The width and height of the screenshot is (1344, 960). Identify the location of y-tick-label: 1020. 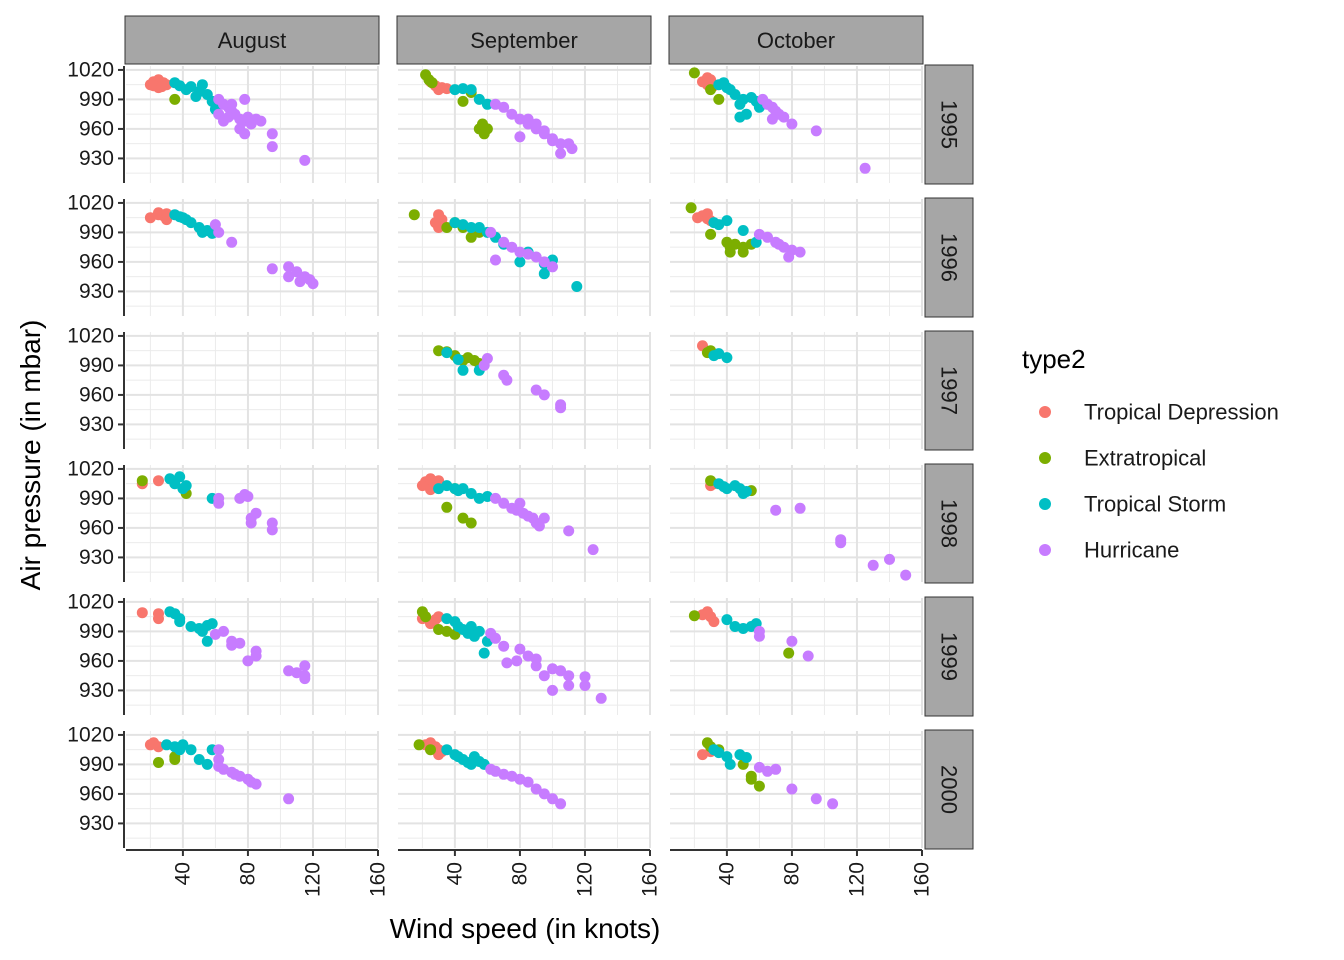
(90, 335).